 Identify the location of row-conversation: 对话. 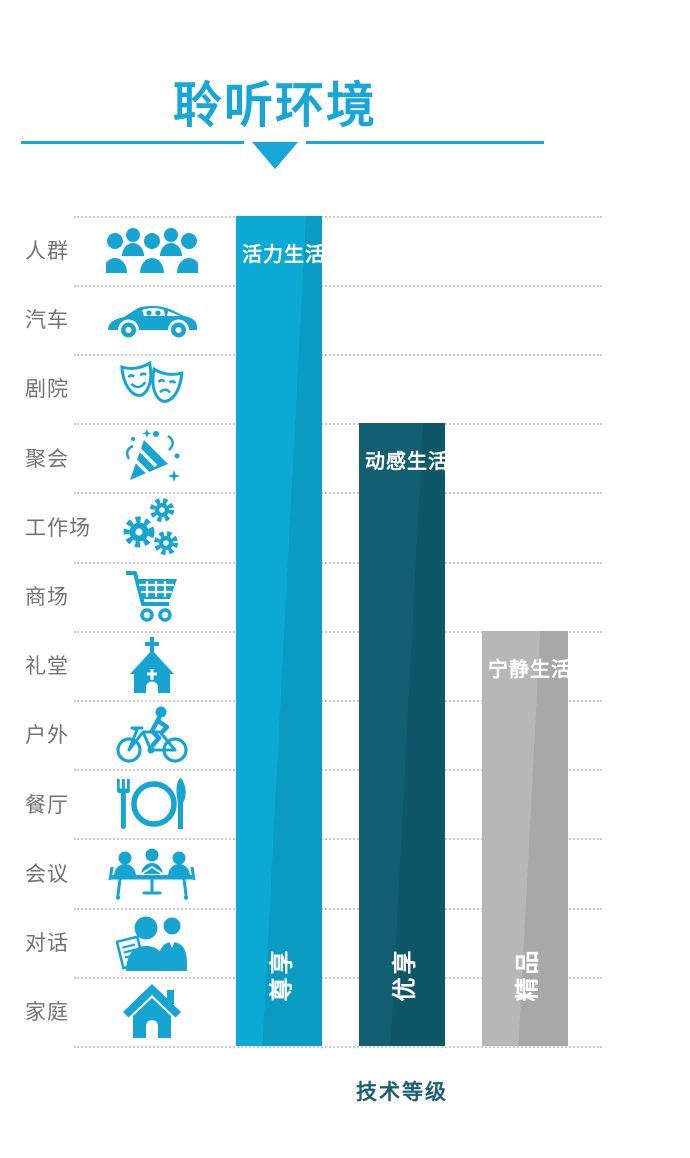
(115, 942).